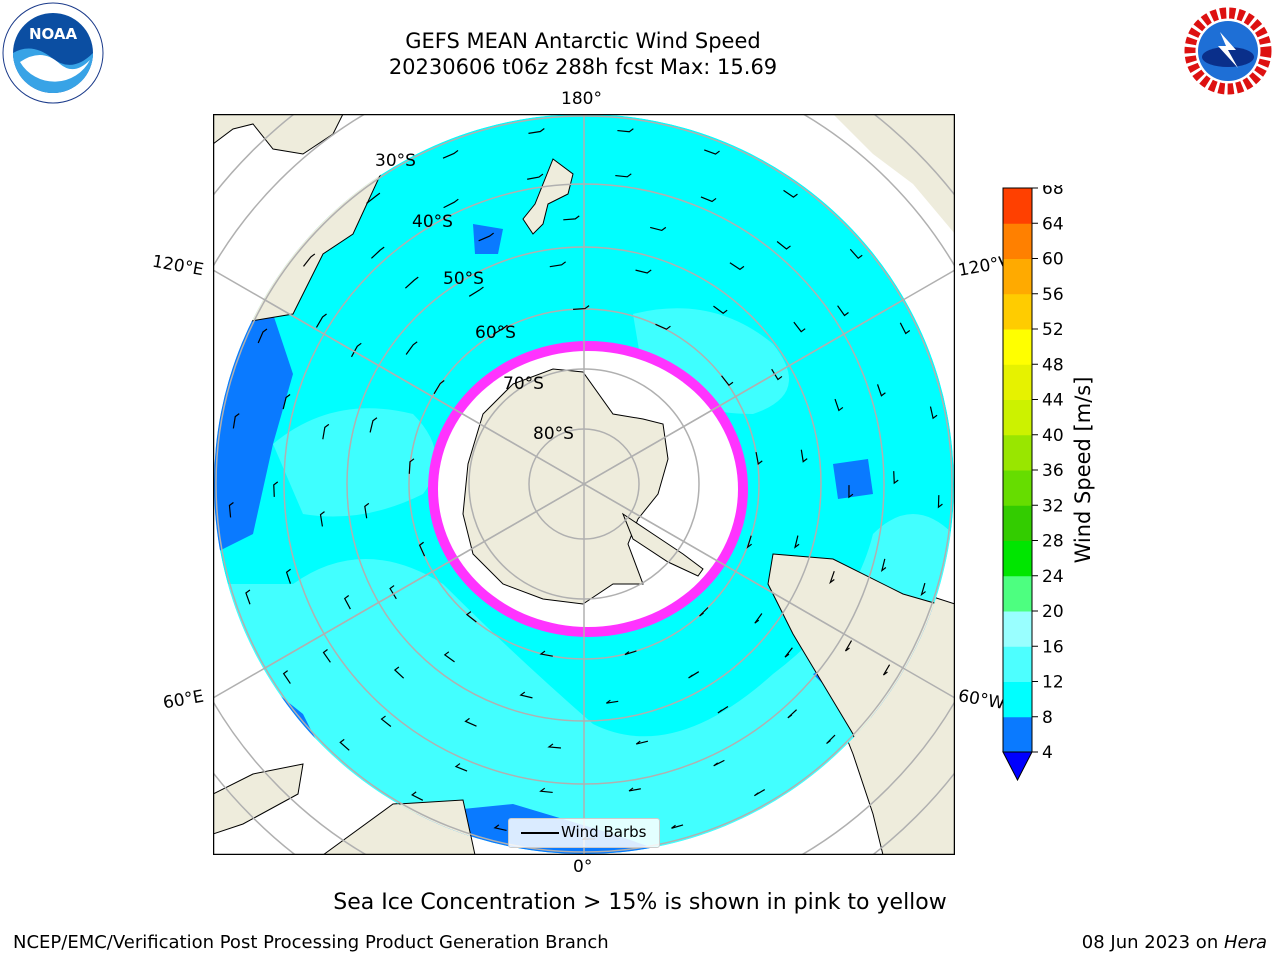  Describe the element at coordinates (540, 833) in the screenshot. I see `barb-legend-line` at that location.